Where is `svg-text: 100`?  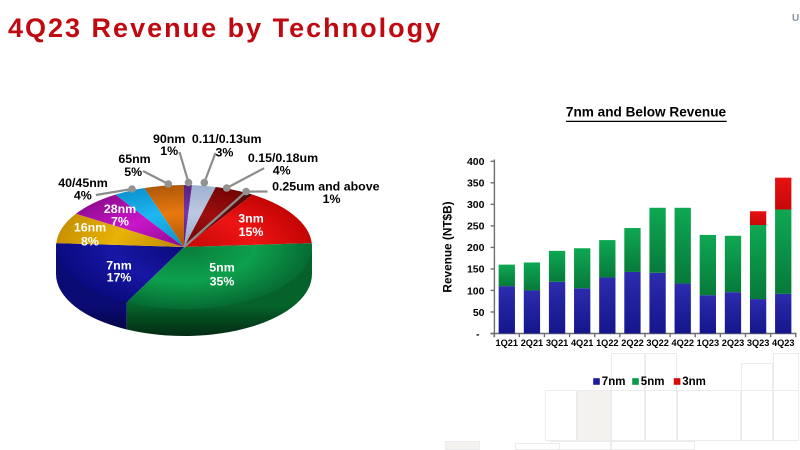
svg-text: 100 is located at coordinates (476, 291).